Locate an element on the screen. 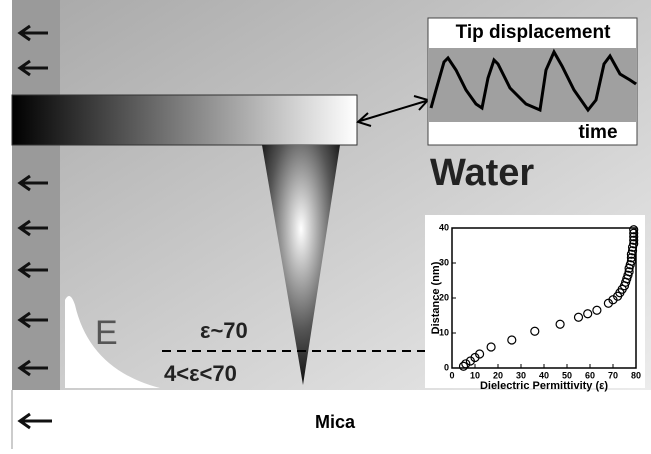  y-tick-label: 0 is located at coordinates (446, 367).